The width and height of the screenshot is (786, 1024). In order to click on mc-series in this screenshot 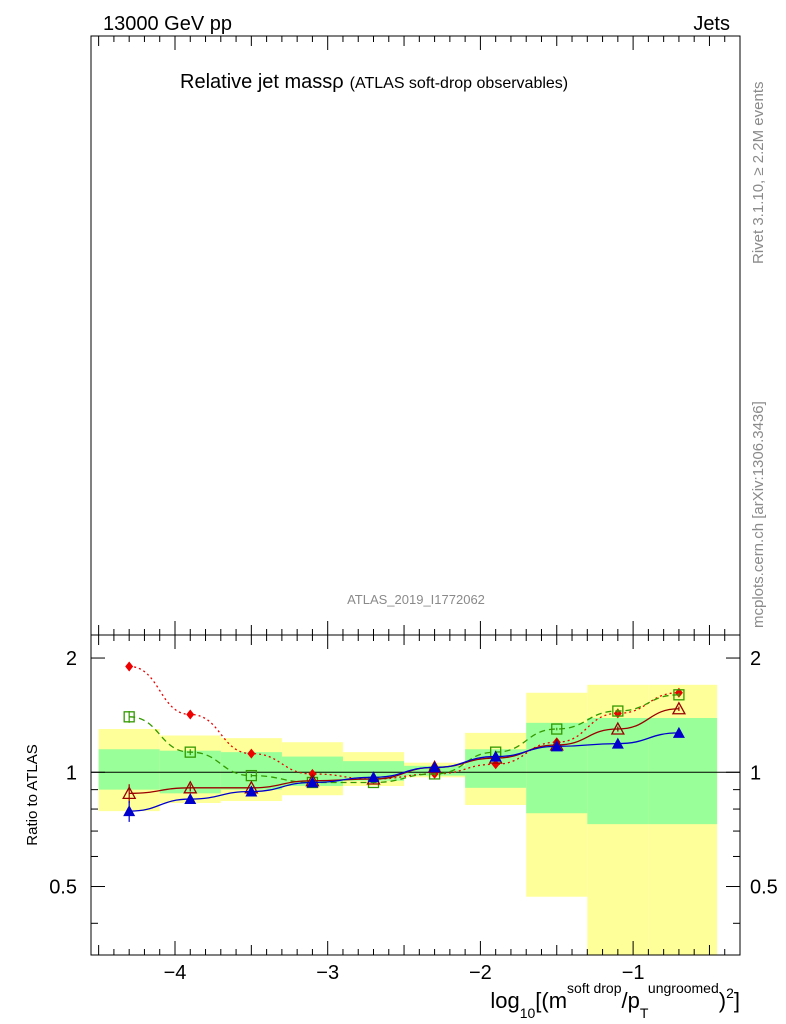, I will do `click(404, 741)`.